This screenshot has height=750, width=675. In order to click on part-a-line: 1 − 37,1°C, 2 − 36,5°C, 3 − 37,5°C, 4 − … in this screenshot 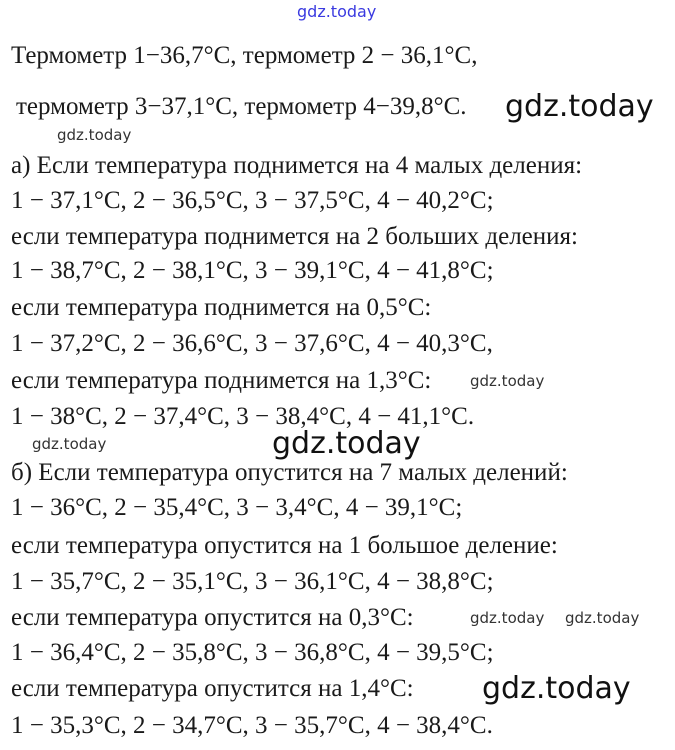, I will do `click(252, 200)`.